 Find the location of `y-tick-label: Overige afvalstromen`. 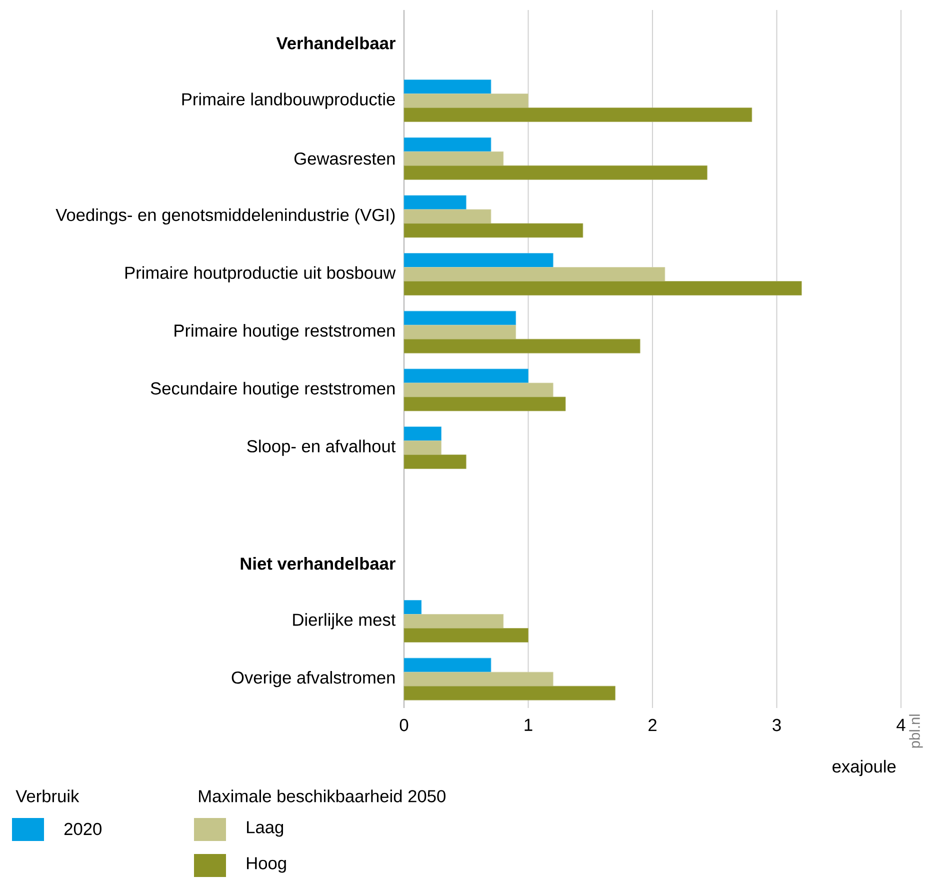

y-tick-label: Overige afvalstromen is located at coordinates (313, 679).